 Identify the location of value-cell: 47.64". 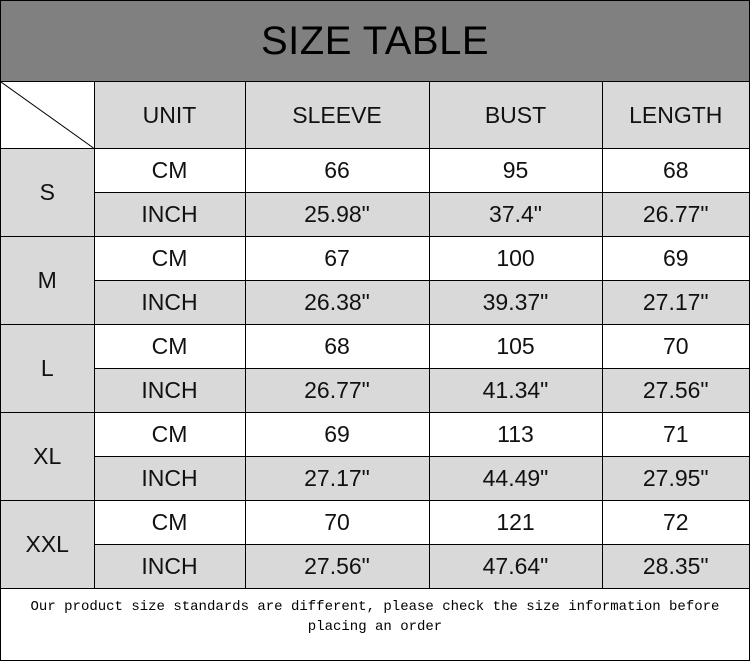
(515, 566).